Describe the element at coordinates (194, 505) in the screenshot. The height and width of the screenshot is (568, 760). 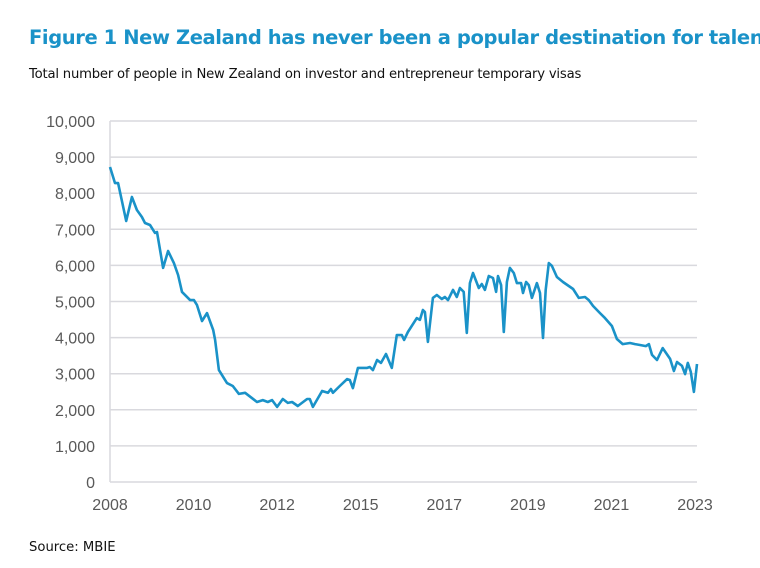
I see `x-tick-label: 2010` at that location.